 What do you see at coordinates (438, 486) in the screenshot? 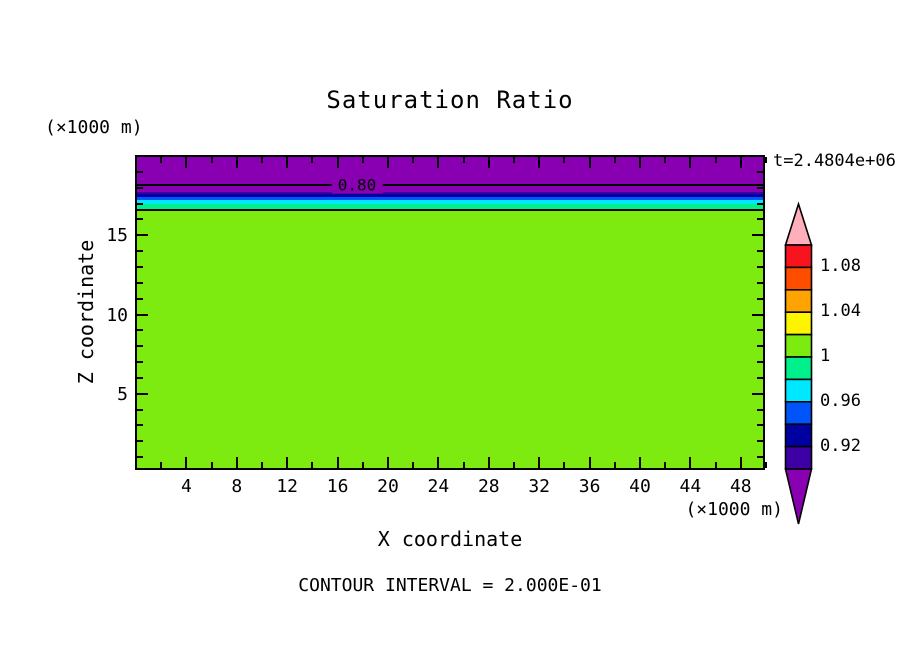
I see `x-tick-label: 24` at bounding box center [438, 486].